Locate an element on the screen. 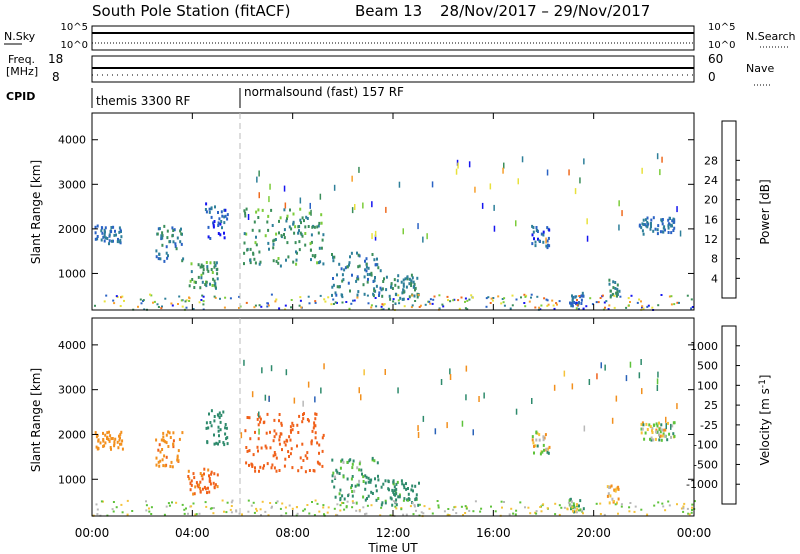 This screenshot has height=554, width=800. cpid-segment-1: normalsound (fast) 157 RF is located at coordinates (324, 92).